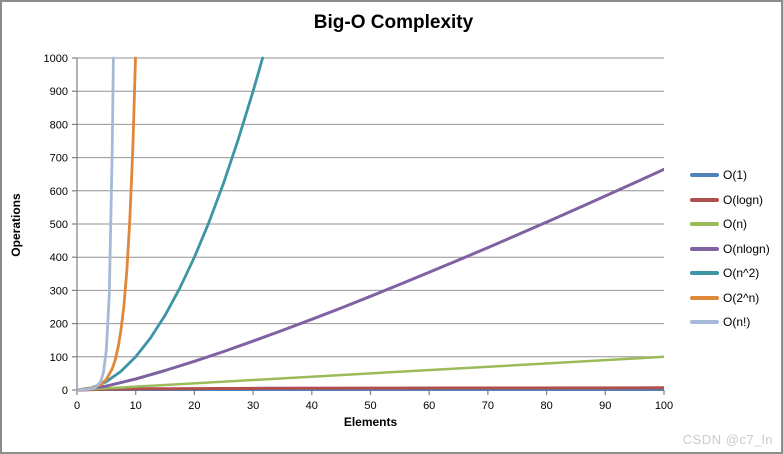  I want to click on y-tick-label: 600, so click(59, 192).